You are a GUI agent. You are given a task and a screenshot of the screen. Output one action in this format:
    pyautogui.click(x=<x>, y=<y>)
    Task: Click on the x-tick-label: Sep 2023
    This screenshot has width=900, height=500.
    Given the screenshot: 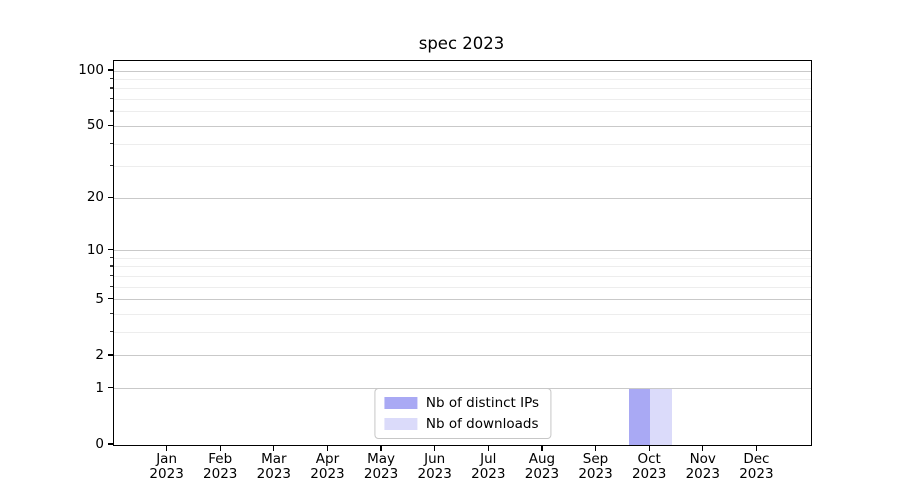 What is the action you would take?
    pyautogui.click(x=596, y=467)
    